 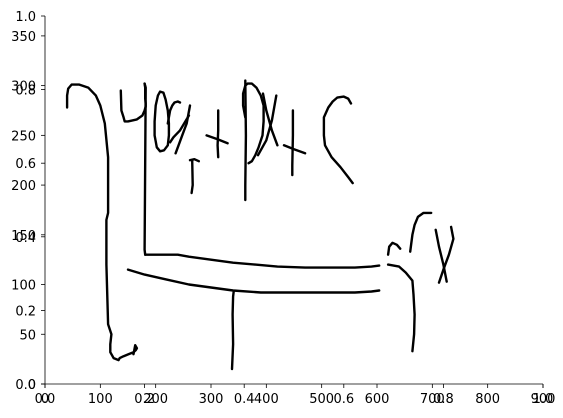 What do you see at coordinates (232, 330) in the screenshot?
I see `stroke-vertical` at bounding box center [232, 330].